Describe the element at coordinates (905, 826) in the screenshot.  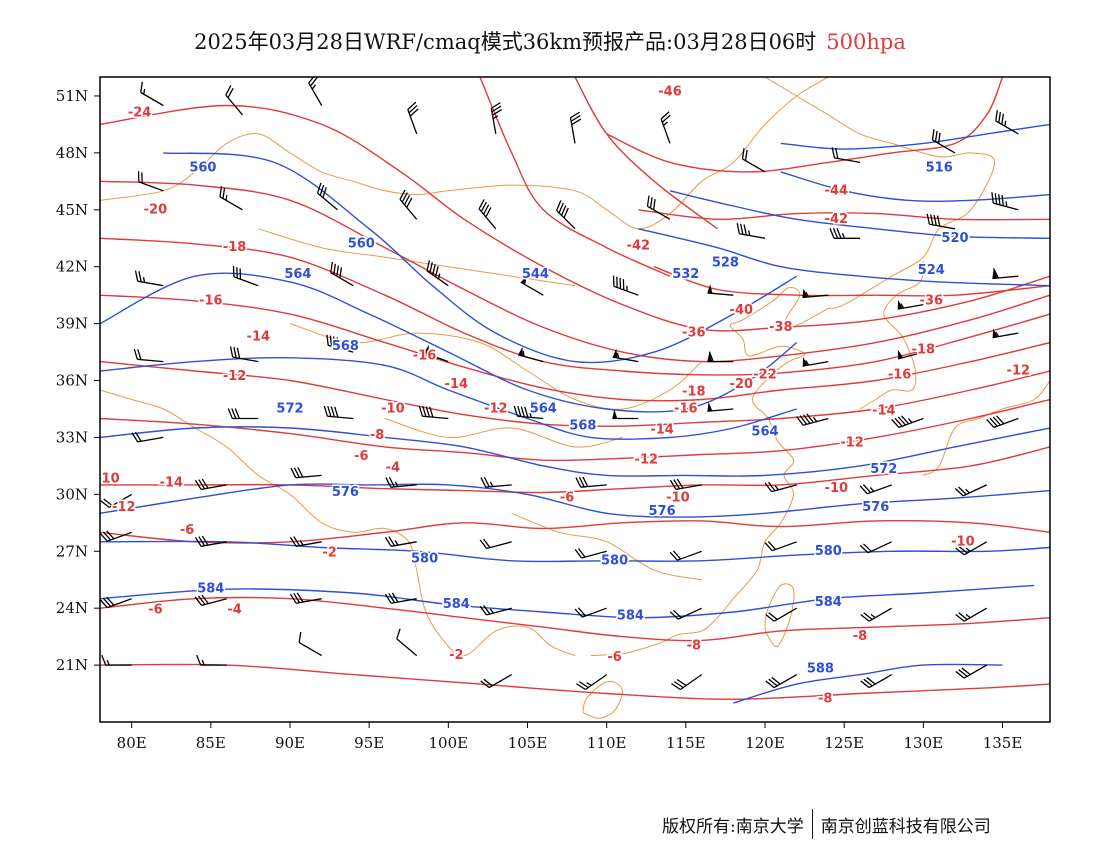
I see `company-text: 南京创蓝科技有限公司` at that location.